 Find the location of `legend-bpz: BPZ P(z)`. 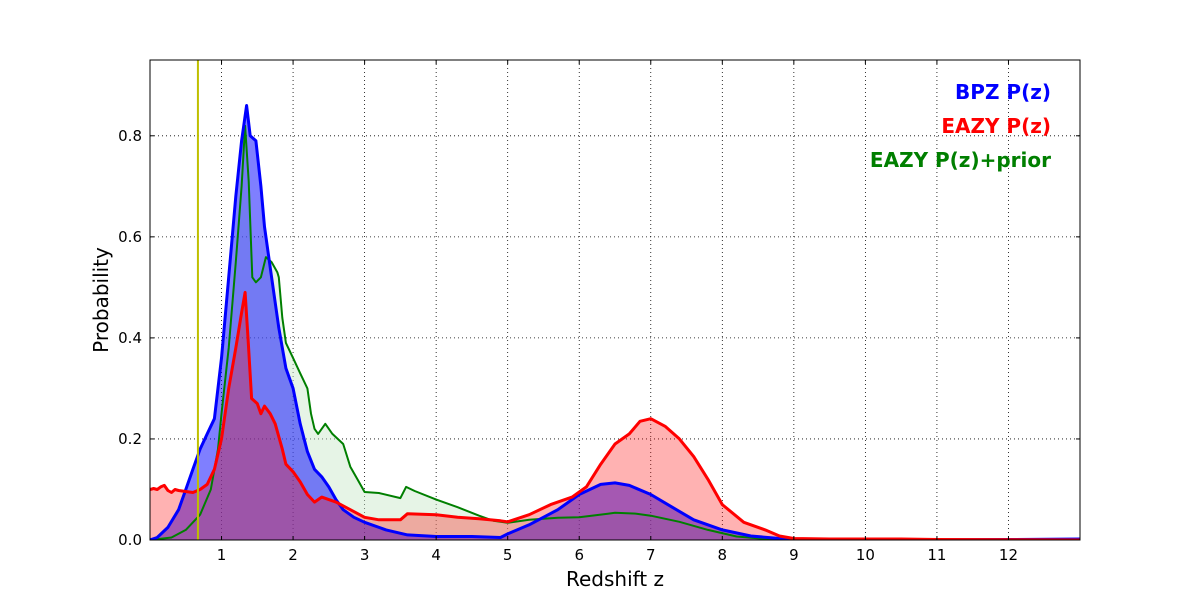

legend-bpz: BPZ P(z) is located at coordinates (1003, 92).